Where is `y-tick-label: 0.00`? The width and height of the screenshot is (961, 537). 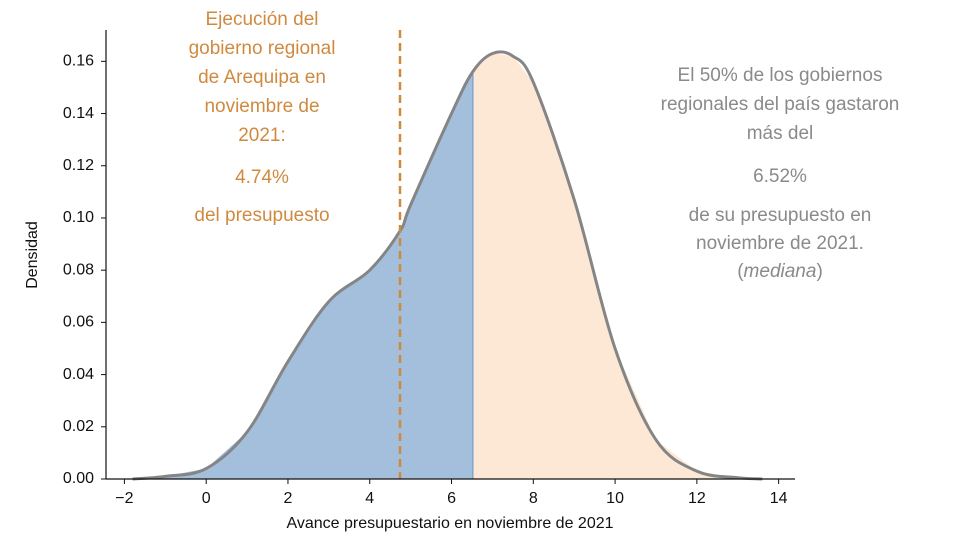
y-tick-label: 0.00 is located at coordinates (78, 478).